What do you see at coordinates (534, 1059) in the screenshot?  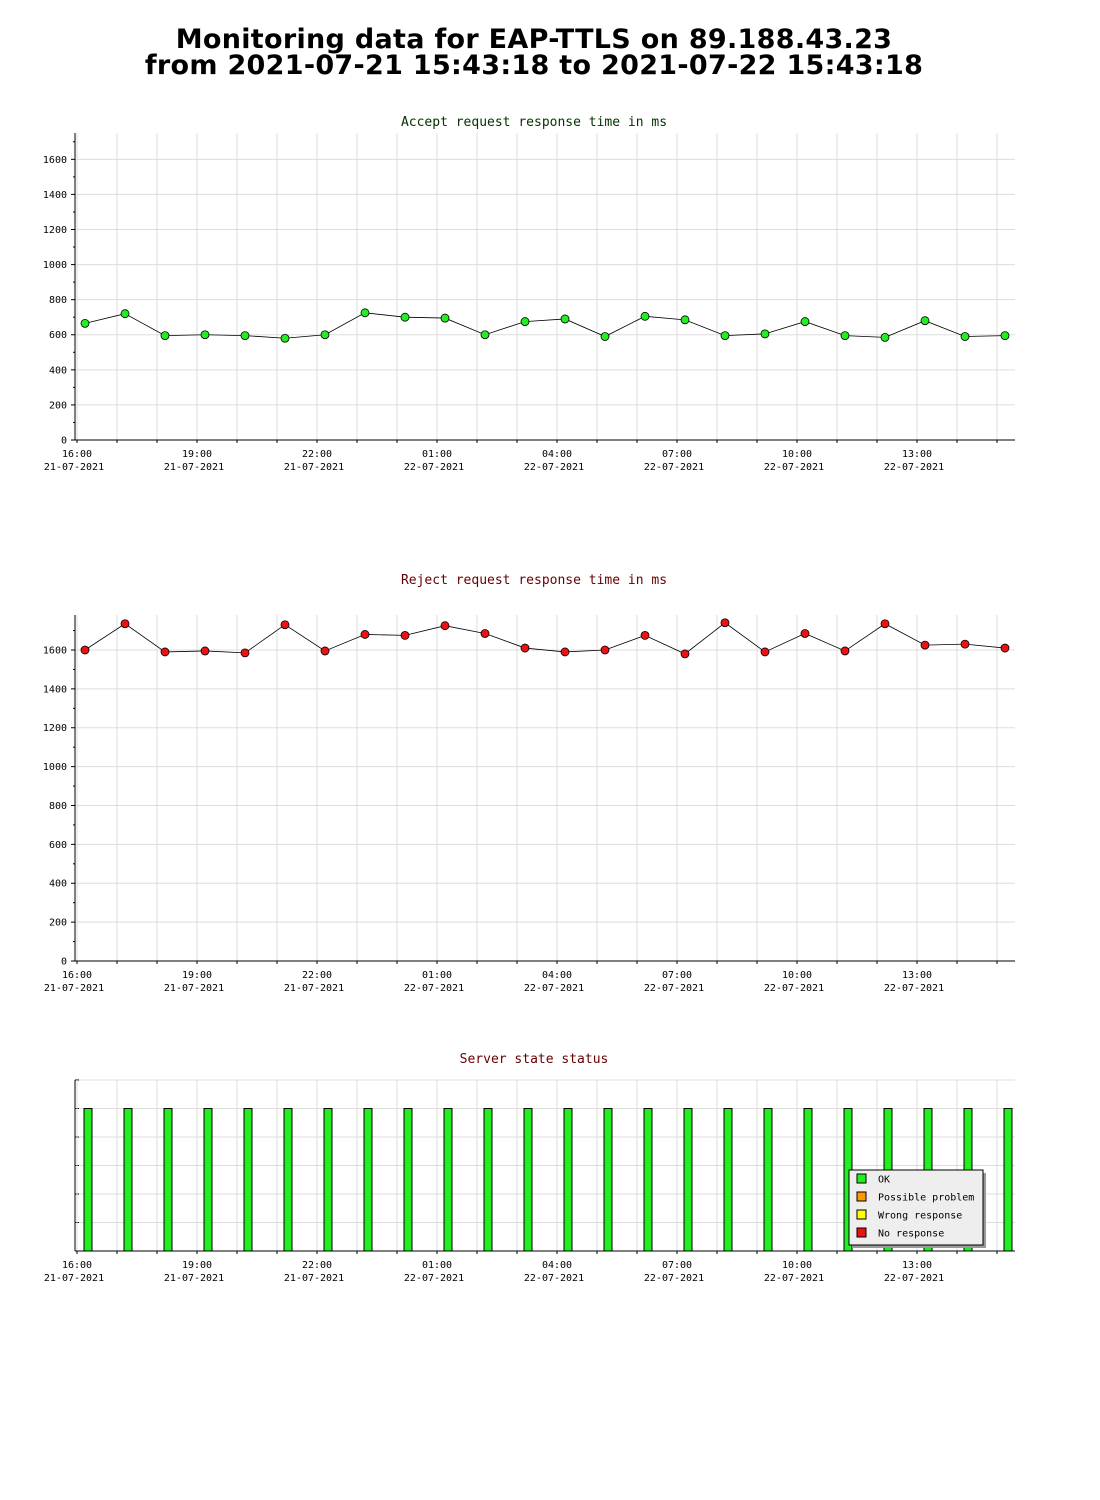 I see `chart-title: Server state status` at bounding box center [534, 1059].